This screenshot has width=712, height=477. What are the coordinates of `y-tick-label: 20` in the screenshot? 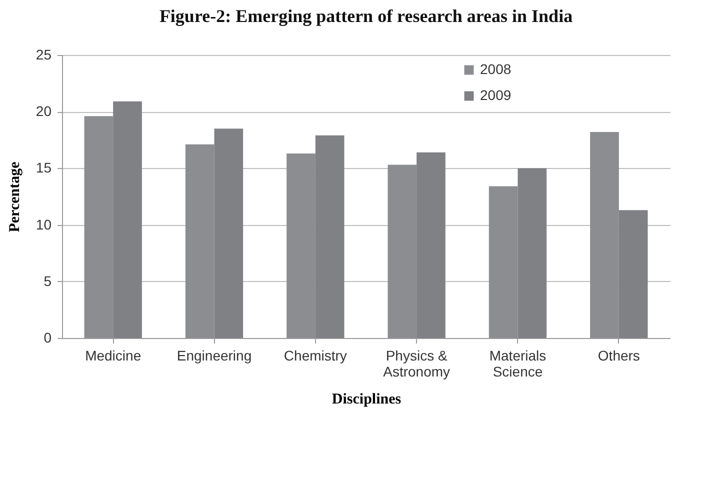 It's located at (44, 111).